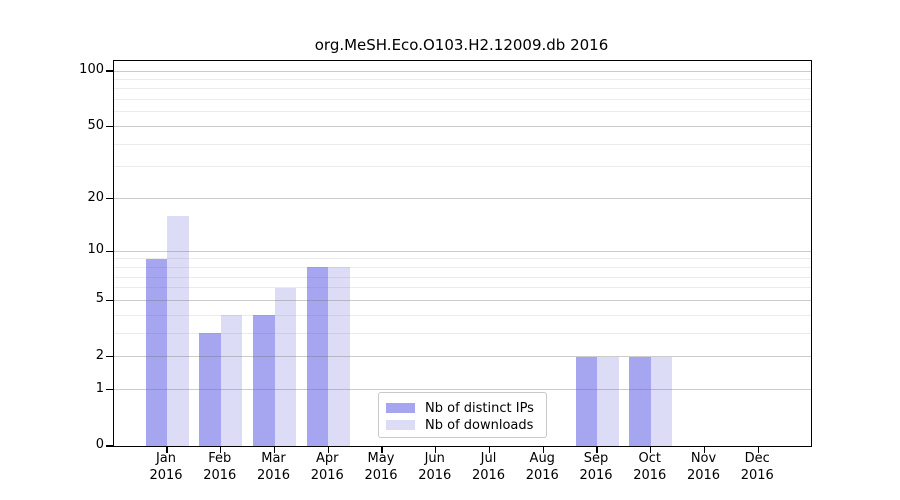 This screenshot has height=500, width=900. Describe the element at coordinates (99, 388) in the screenshot. I see `y-tick-label-1: 1` at that location.